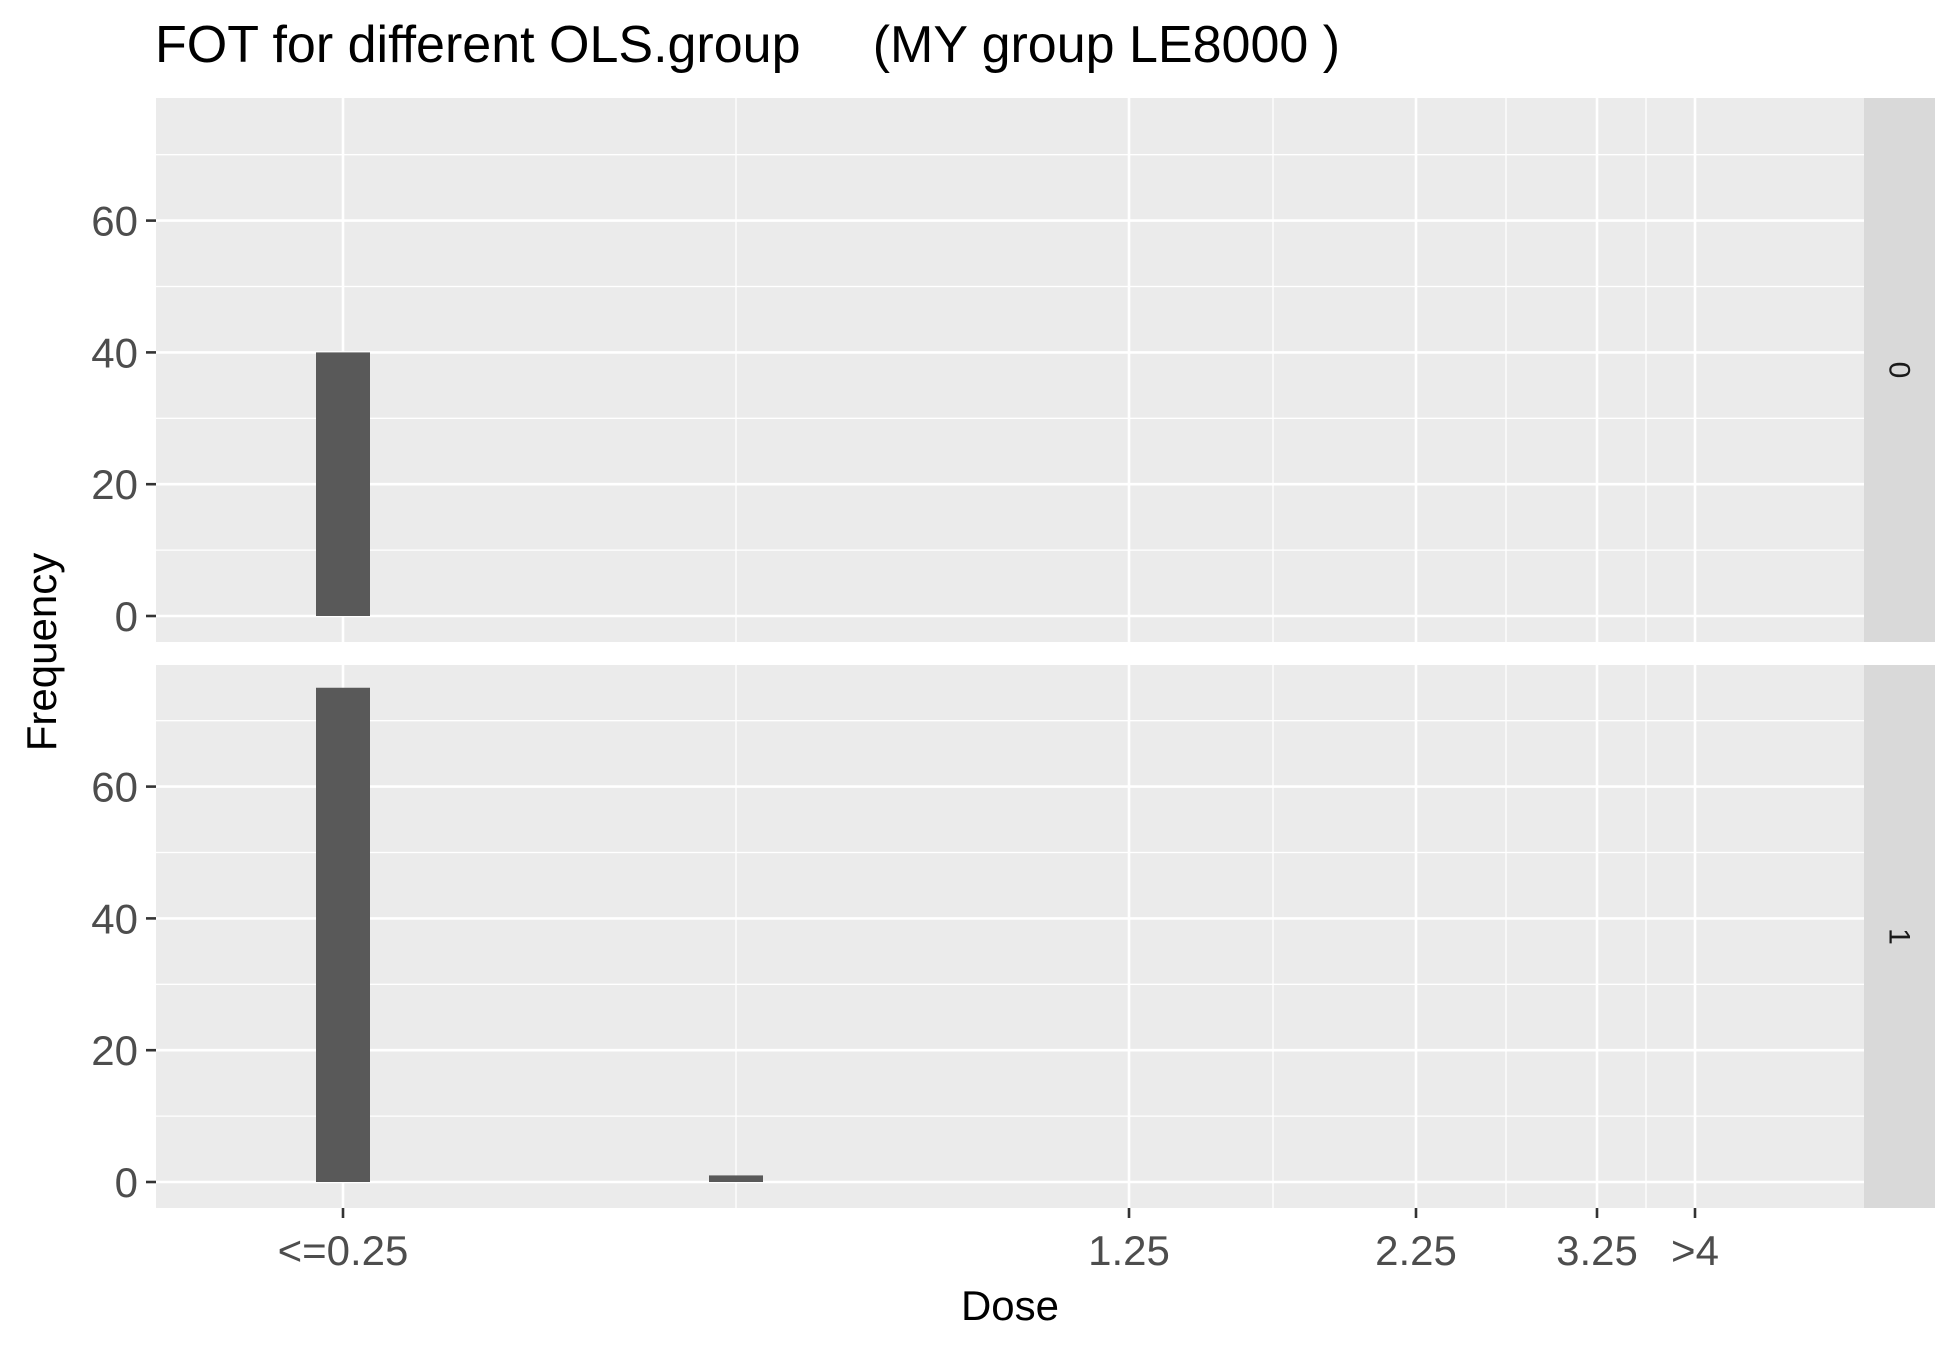 This screenshot has height=1349, width=1950. What do you see at coordinates (1416, 1250) in the screenshot?
I see `x-tick-label: 2.25` at bounding box center [1416, 1250].